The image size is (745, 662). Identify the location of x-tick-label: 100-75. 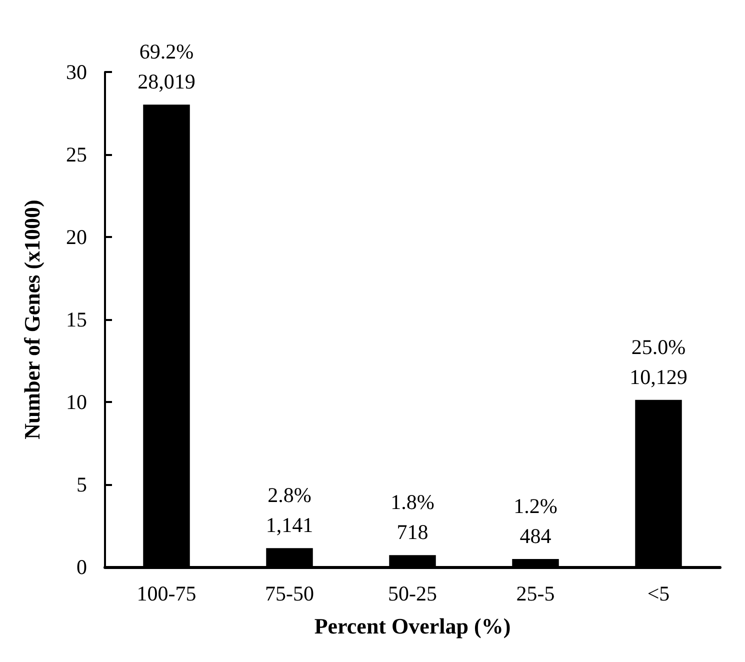
(166, 594).